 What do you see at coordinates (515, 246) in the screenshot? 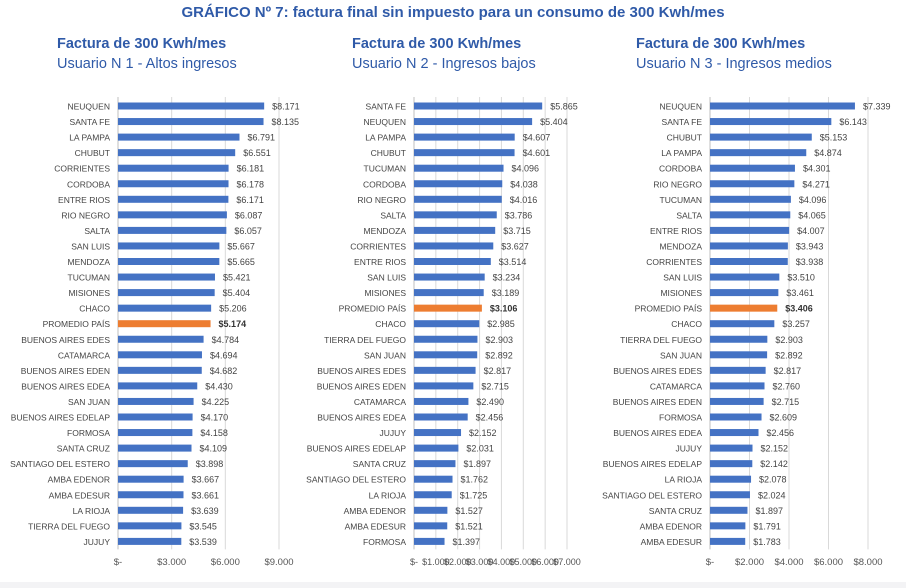
I see `data-label: $3.627` at bounding box center [515, 246].